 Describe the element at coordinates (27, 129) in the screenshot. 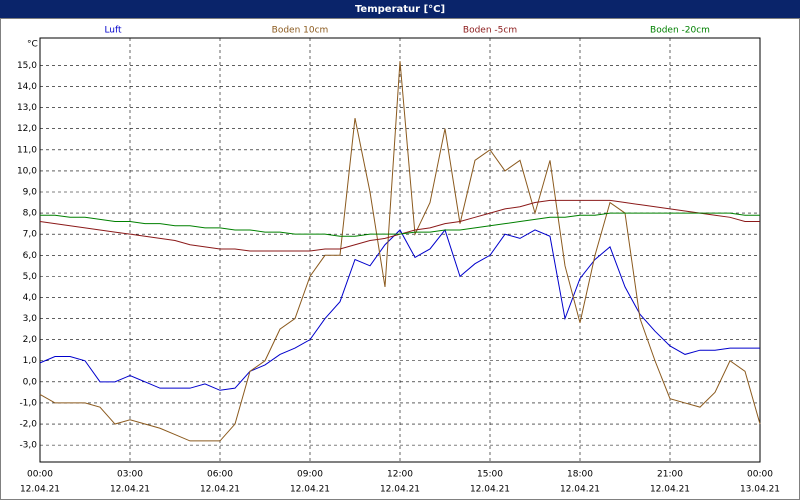

I see `y-tick-label: 12,0` at that location.